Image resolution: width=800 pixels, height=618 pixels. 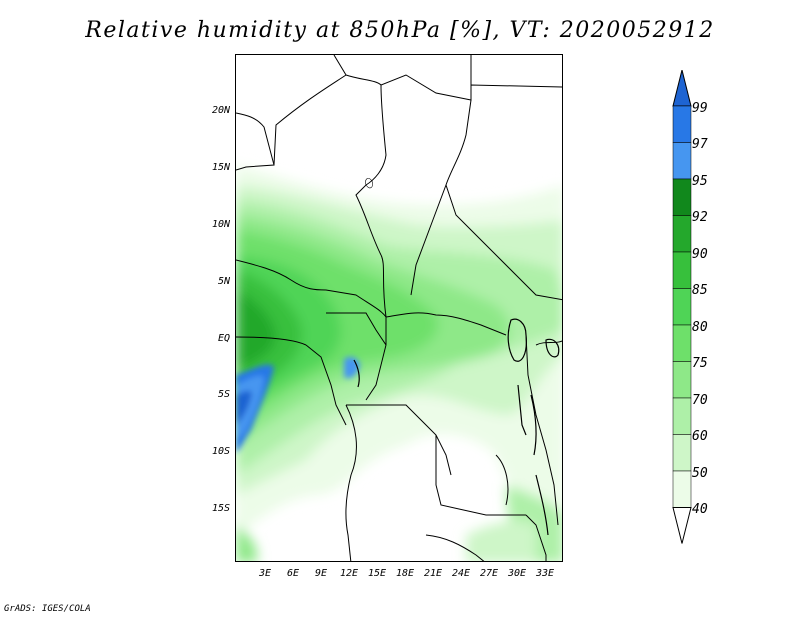 What do you see at coordinates (223, 338) in the screenshot?
I see `lat-label-eq: EQ` at bounding box center [223, 338].